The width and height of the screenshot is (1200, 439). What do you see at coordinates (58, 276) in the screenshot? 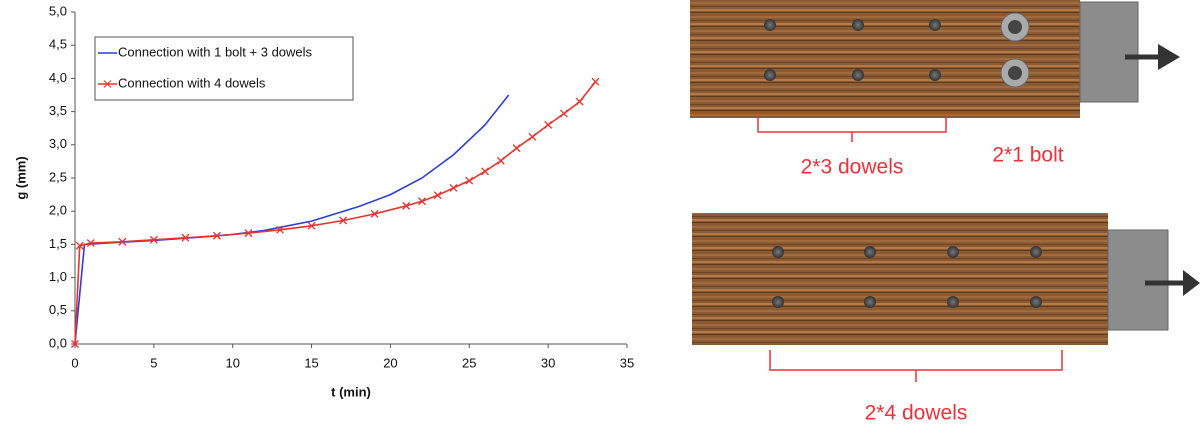
I see `y-tick-label: 1,0` at bounding box center [58, 276].